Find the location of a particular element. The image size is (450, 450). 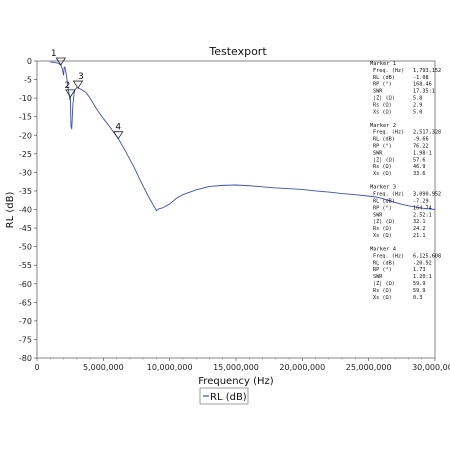

marker-table-value: 1.73 is located at coordinates (419, 270).